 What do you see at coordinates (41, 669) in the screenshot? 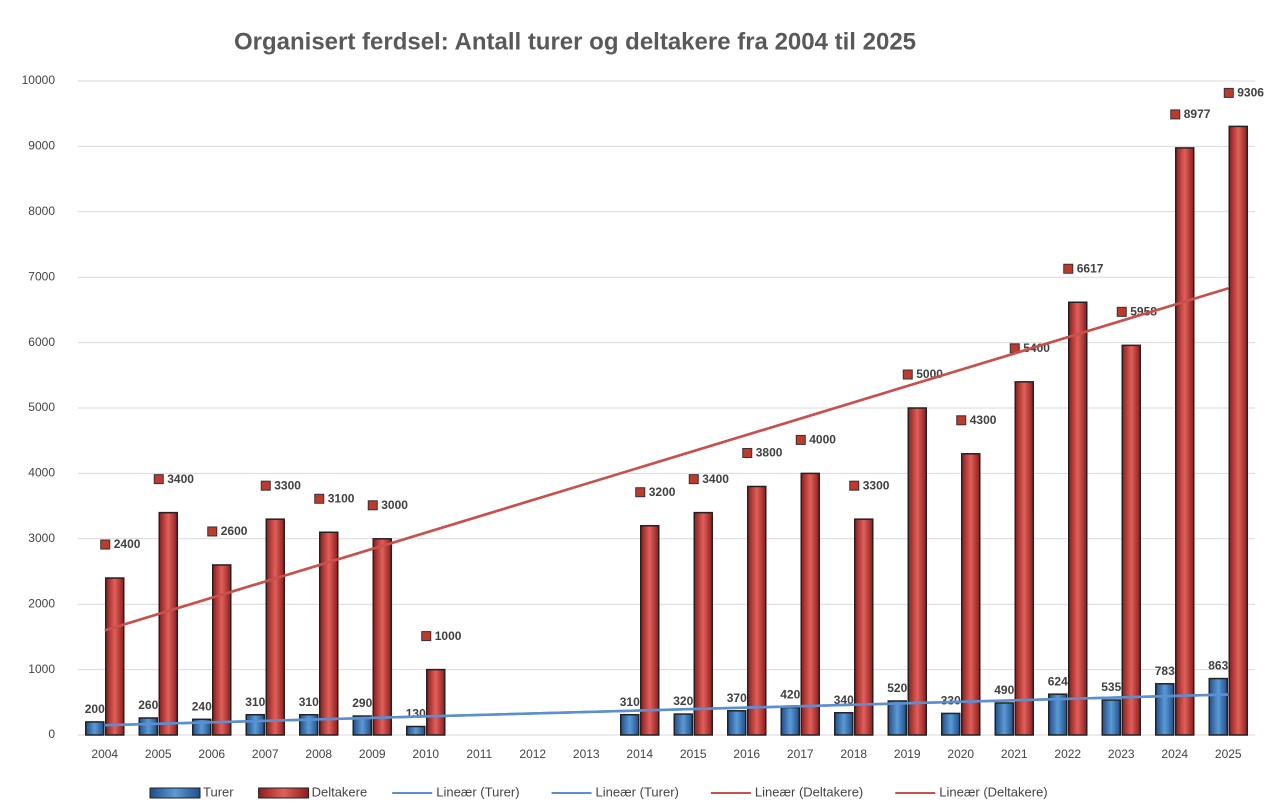
I see `y-tick-label: 1000` at bounding box center [41, 669].